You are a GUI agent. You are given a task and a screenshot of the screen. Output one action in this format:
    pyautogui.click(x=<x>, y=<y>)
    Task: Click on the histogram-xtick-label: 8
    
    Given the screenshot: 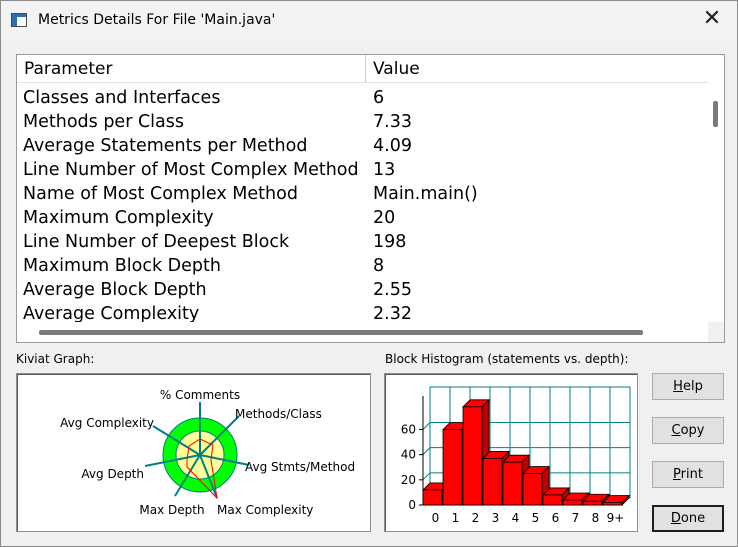 What is the action you would take?
    pyautogui.click(x=596, y=518)
    